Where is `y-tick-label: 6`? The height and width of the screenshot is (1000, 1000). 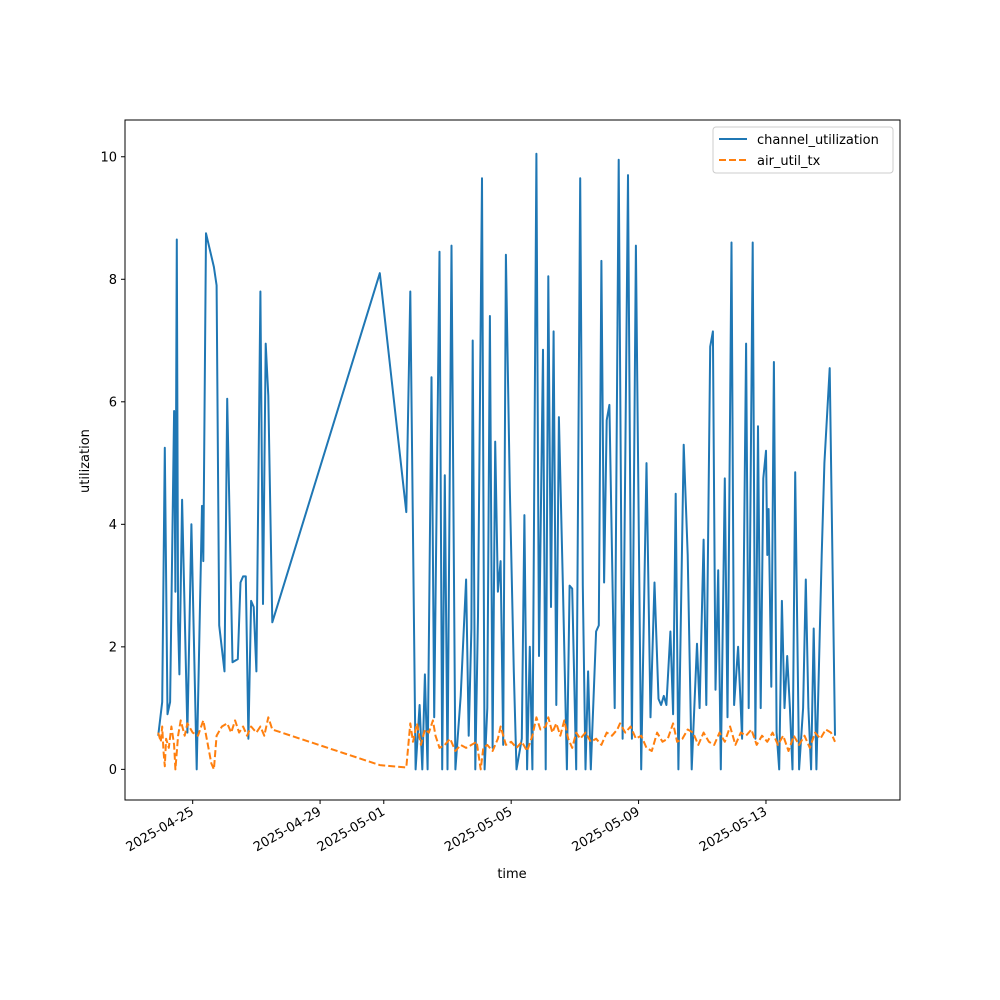
y-tick-label: 6 is located at coordinates (113, 402).